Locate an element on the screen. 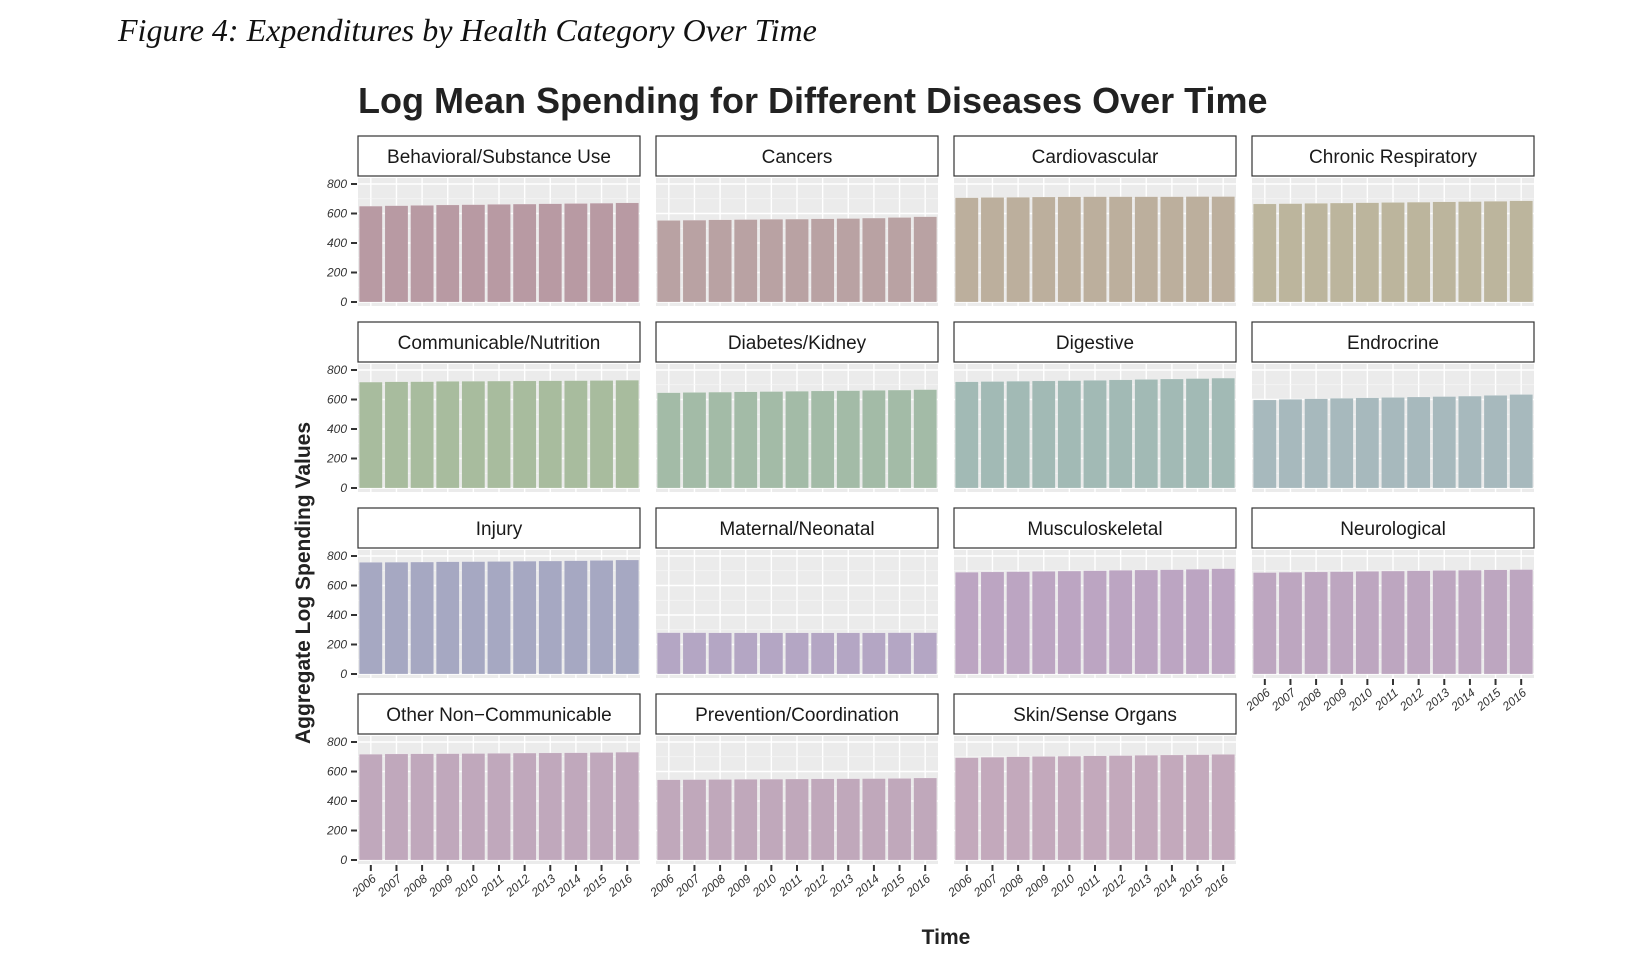 This screenshot has width=1642, height=963. facet-strip-label: Behavioral/Substance Use is located at coordinates (499, 157).